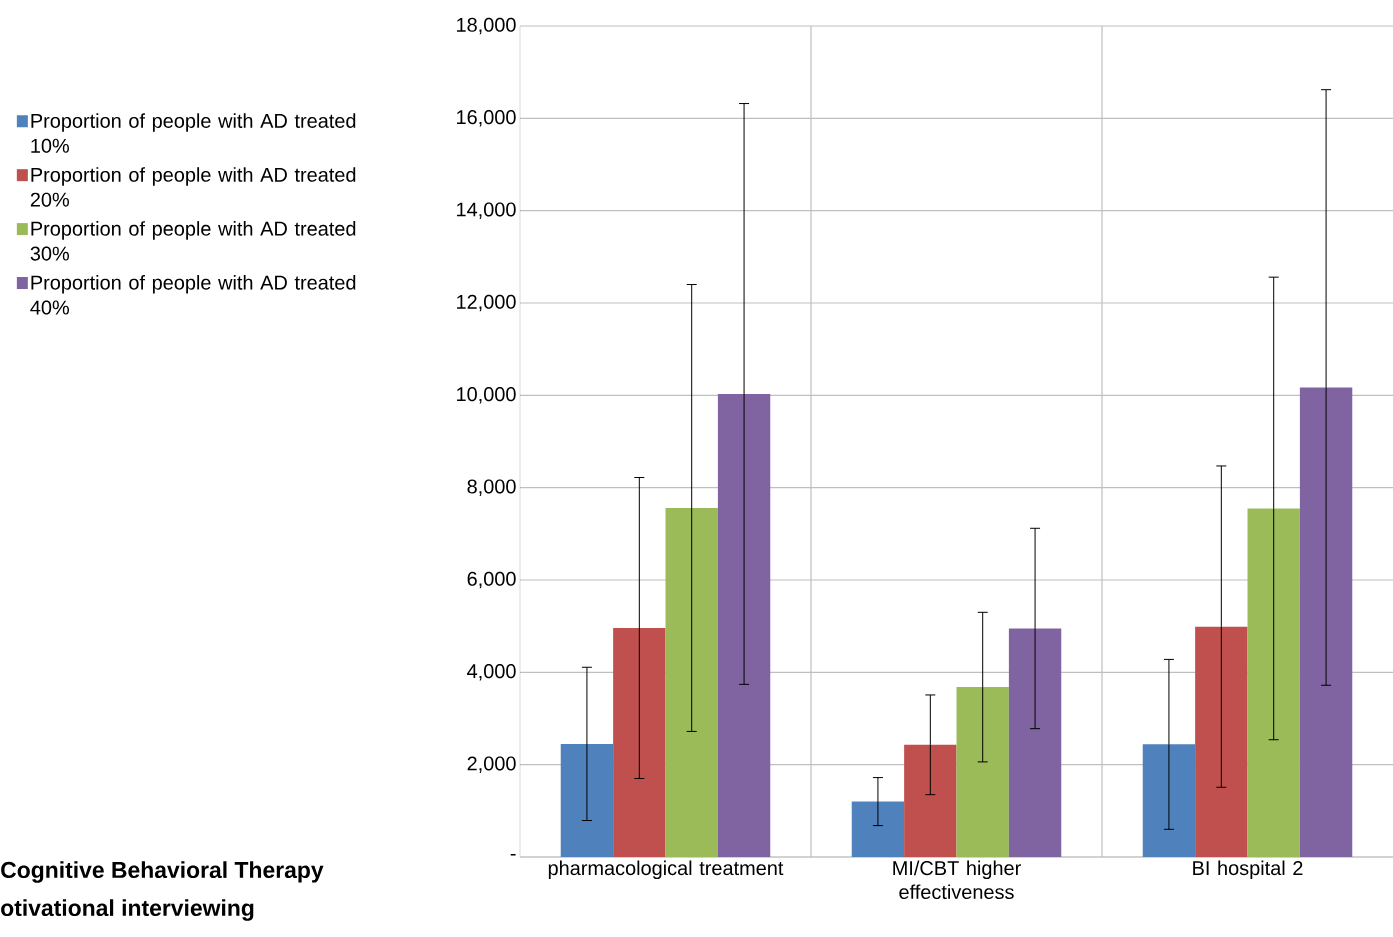  I want to click on y-tick-label: 14,000, so click(486, 210).